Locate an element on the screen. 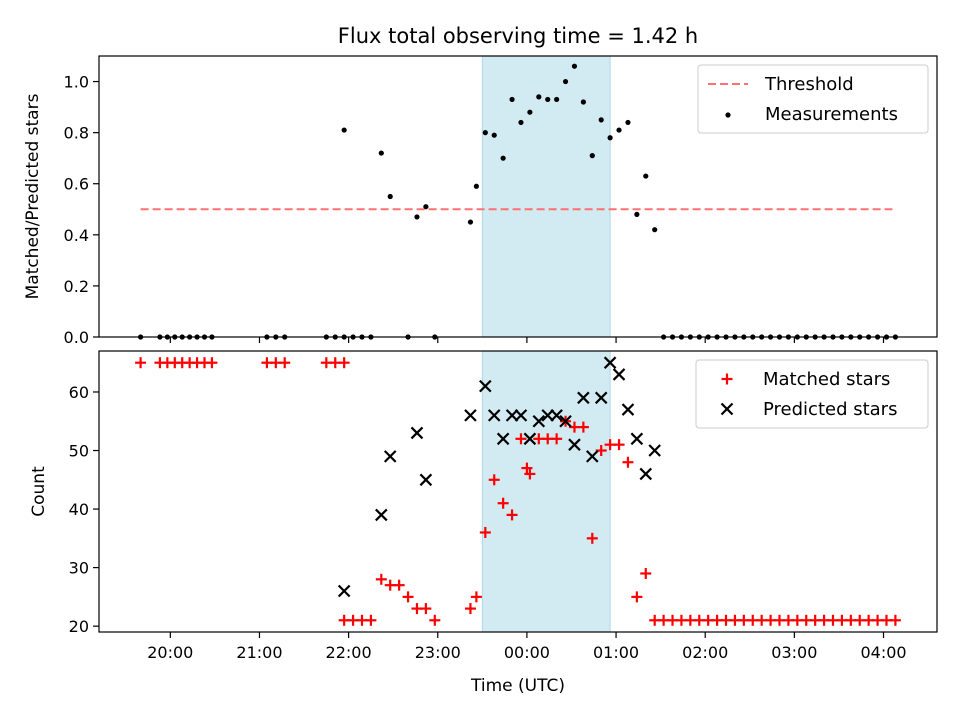  x-tick-label: 00:00 is located at coordinates (527, 652).